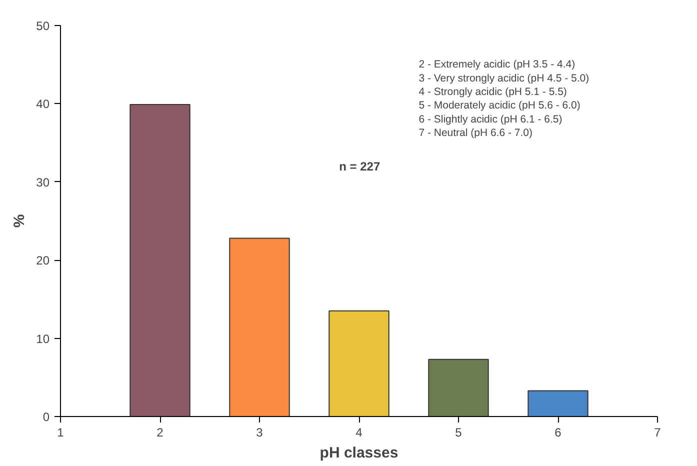  I want to click on x-tick-label: 1, so click(60, 433).